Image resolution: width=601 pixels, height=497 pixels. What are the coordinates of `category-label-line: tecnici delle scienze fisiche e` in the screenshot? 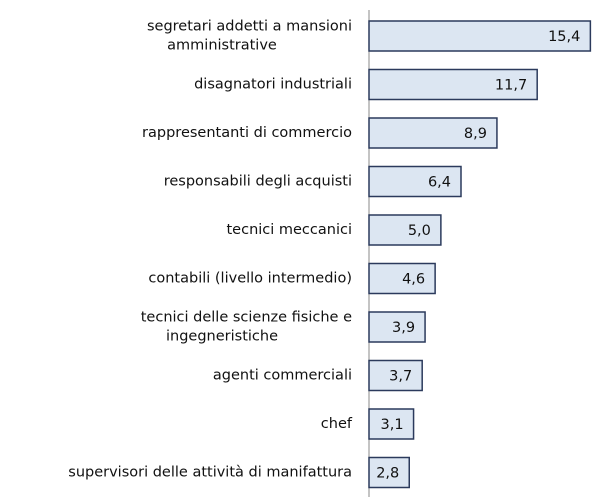 It's located at (246, 318).